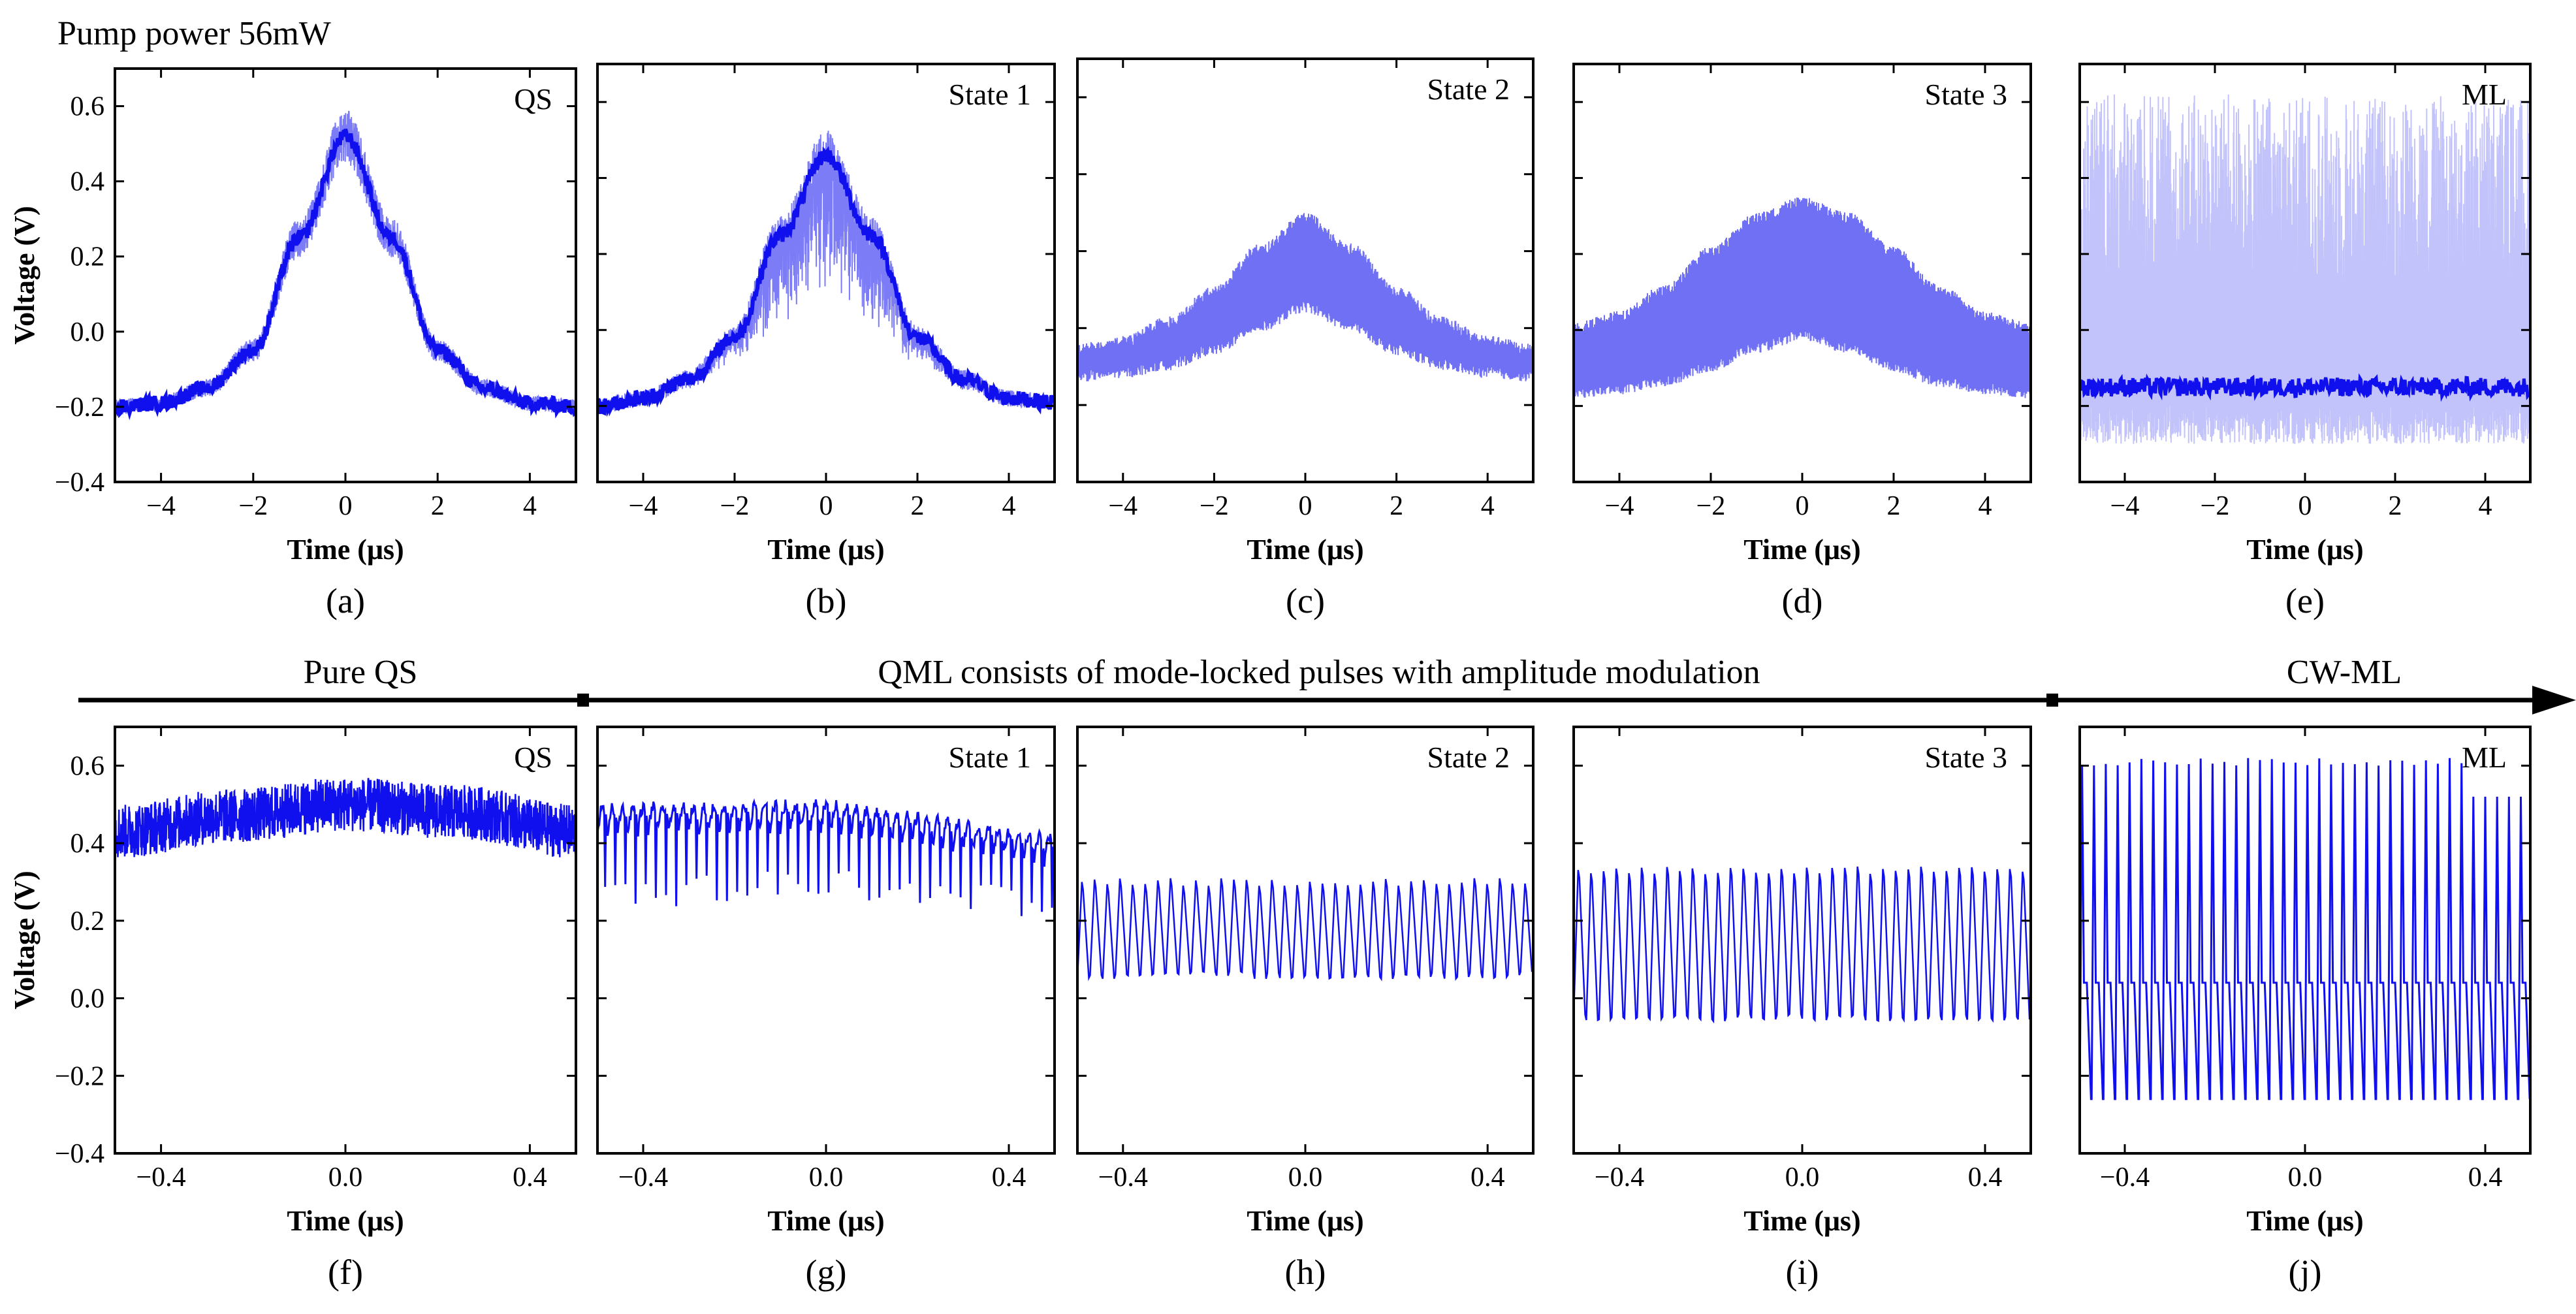  I want to click on x-tick-label-g-2: 0.4, so click(1009, 1177).